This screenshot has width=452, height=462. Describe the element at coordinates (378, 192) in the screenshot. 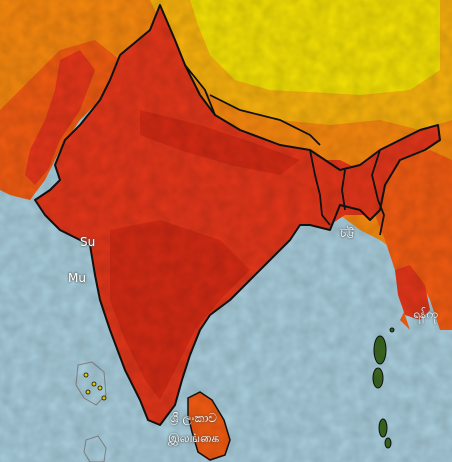

I see `myanmar-border` at that location.